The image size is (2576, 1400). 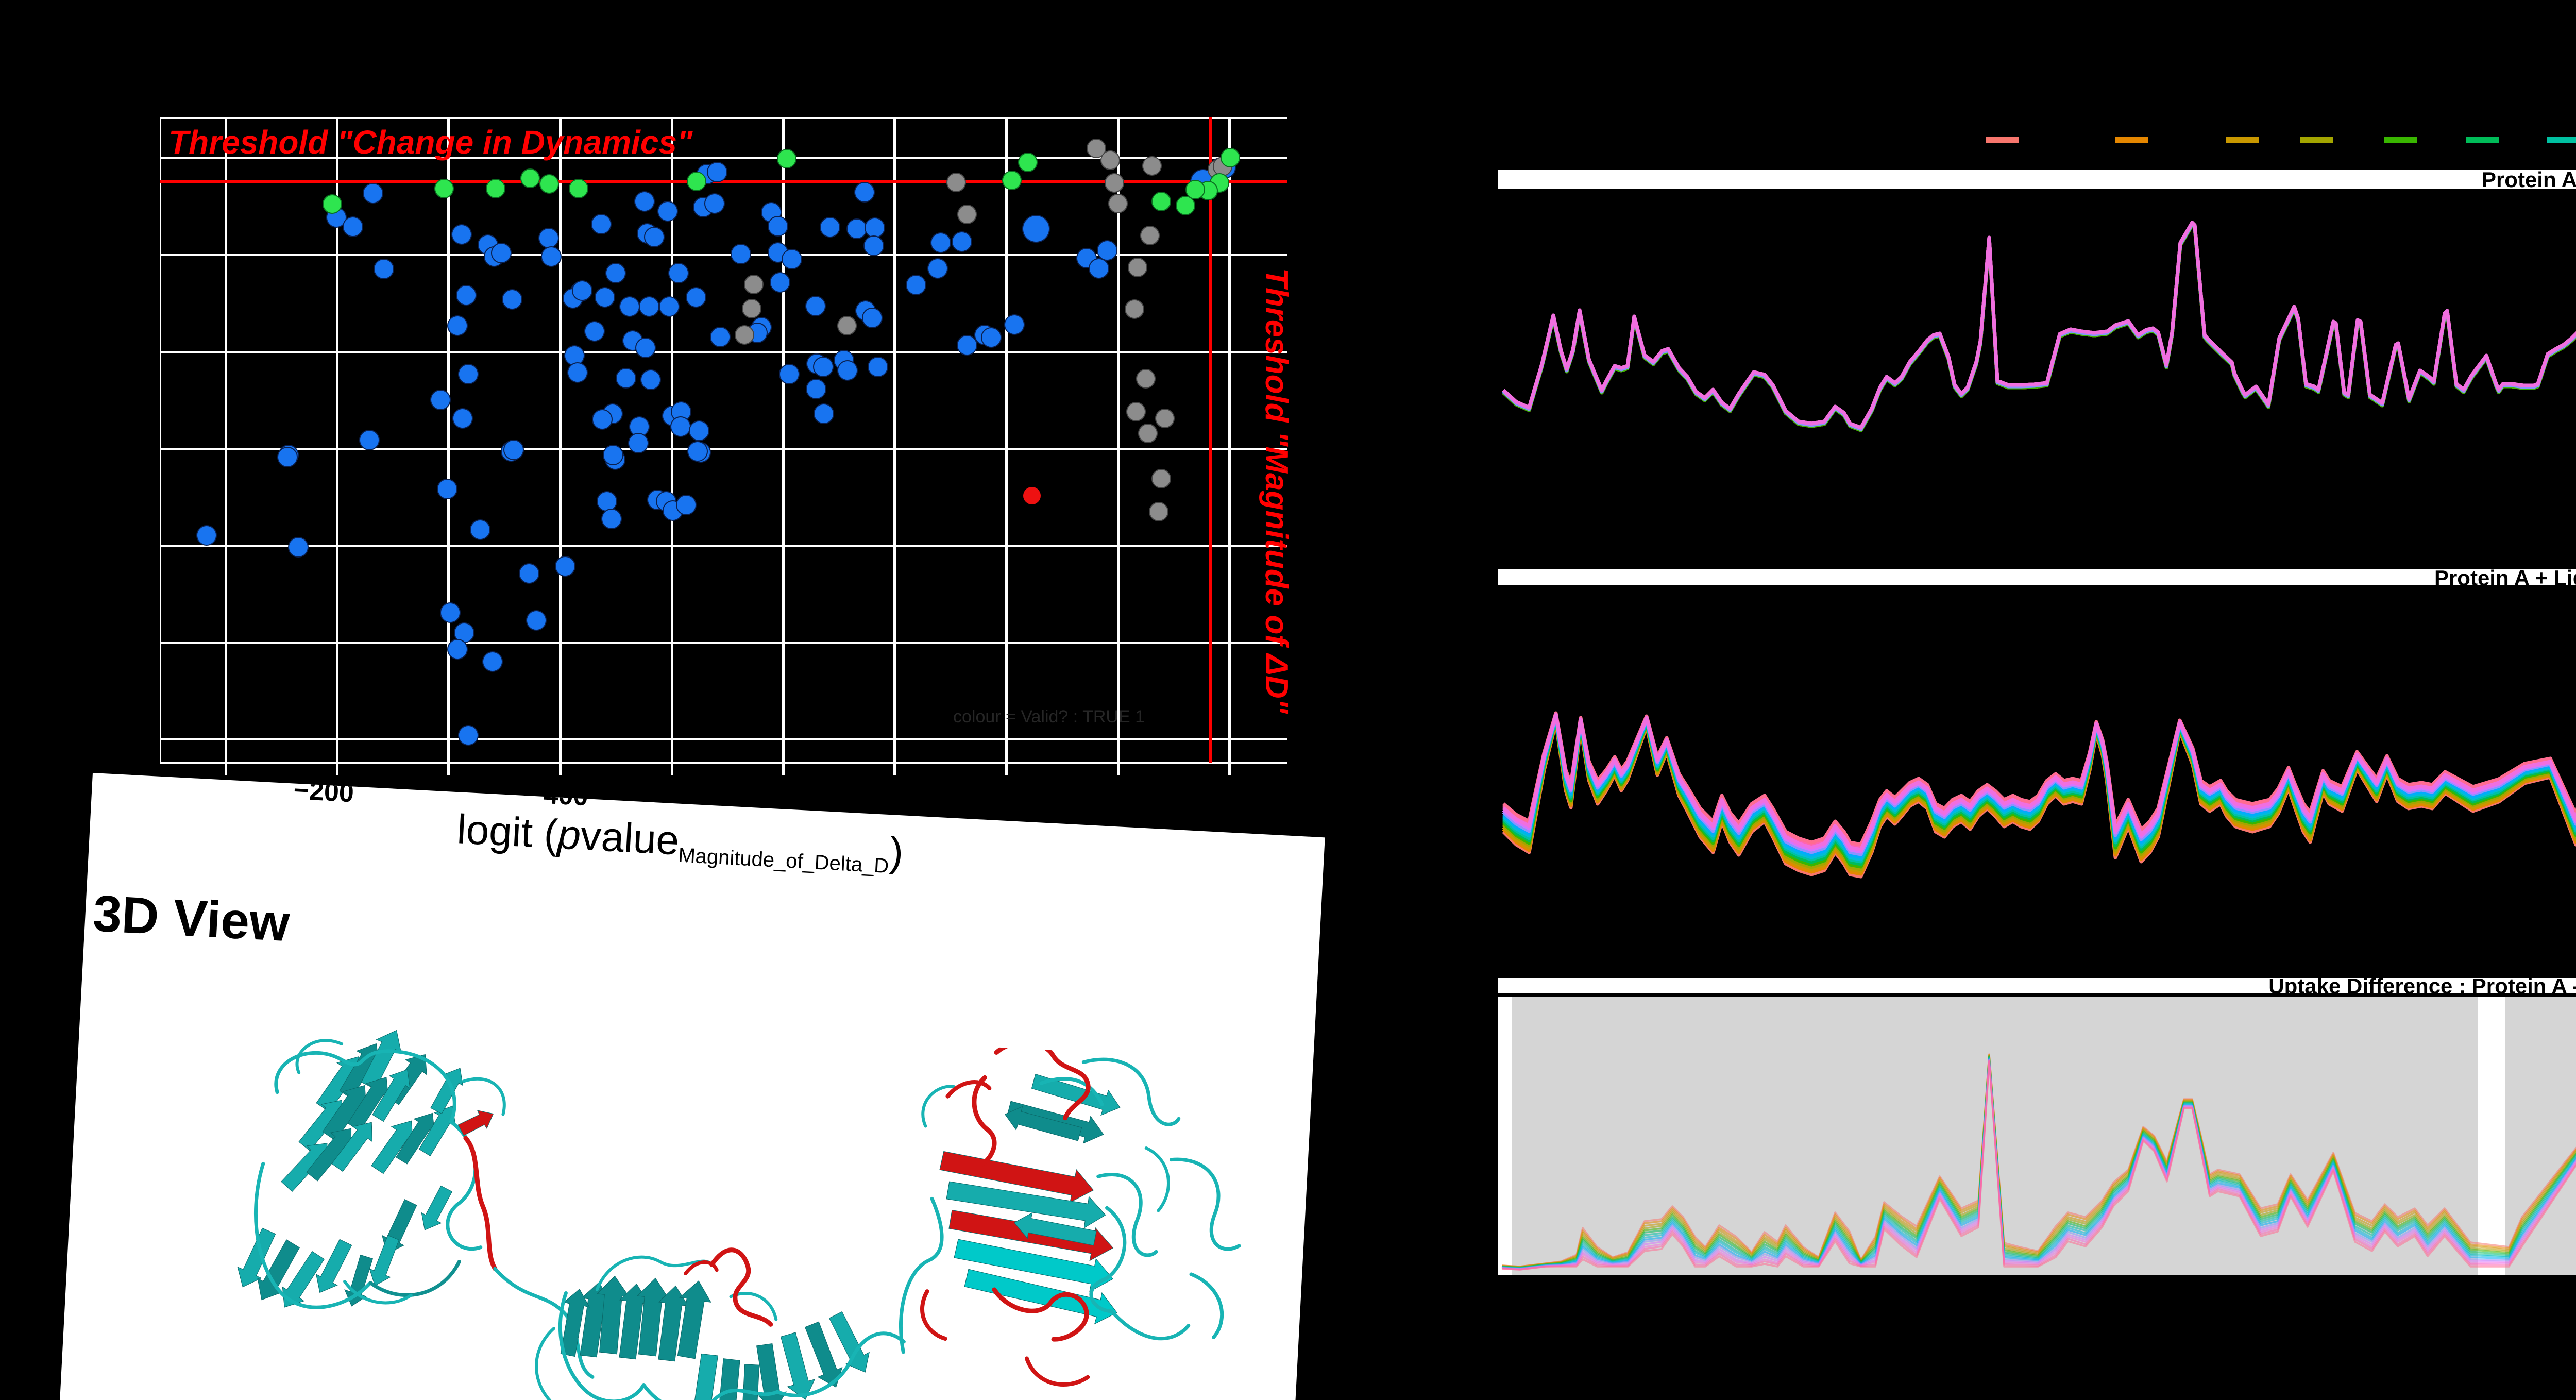 I want to click on svg-text: Threshold "Magnitude of ΔD", so click(x=1276, y=491).